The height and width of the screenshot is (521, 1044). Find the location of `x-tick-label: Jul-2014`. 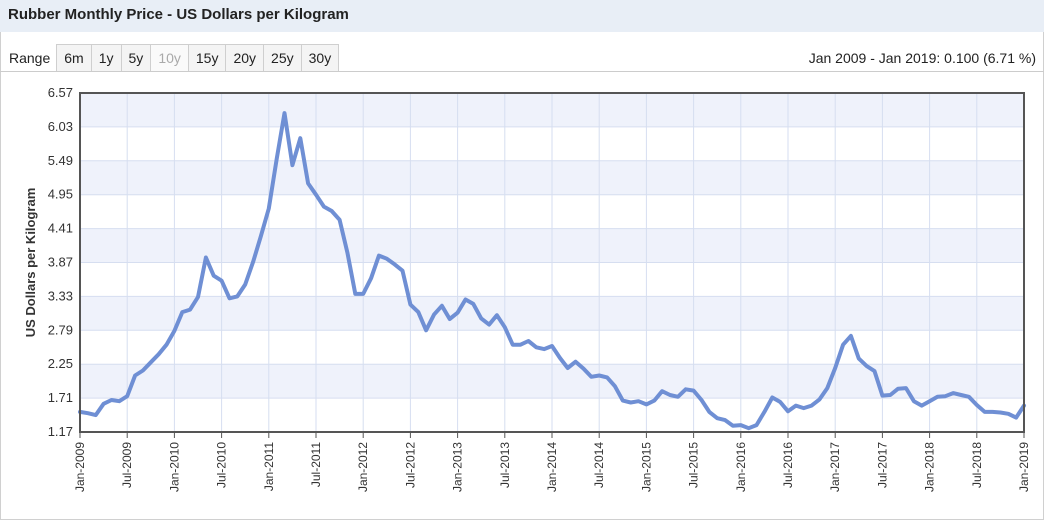

x-tick-label: Jul-2014 is located at coordinates (599, 465).